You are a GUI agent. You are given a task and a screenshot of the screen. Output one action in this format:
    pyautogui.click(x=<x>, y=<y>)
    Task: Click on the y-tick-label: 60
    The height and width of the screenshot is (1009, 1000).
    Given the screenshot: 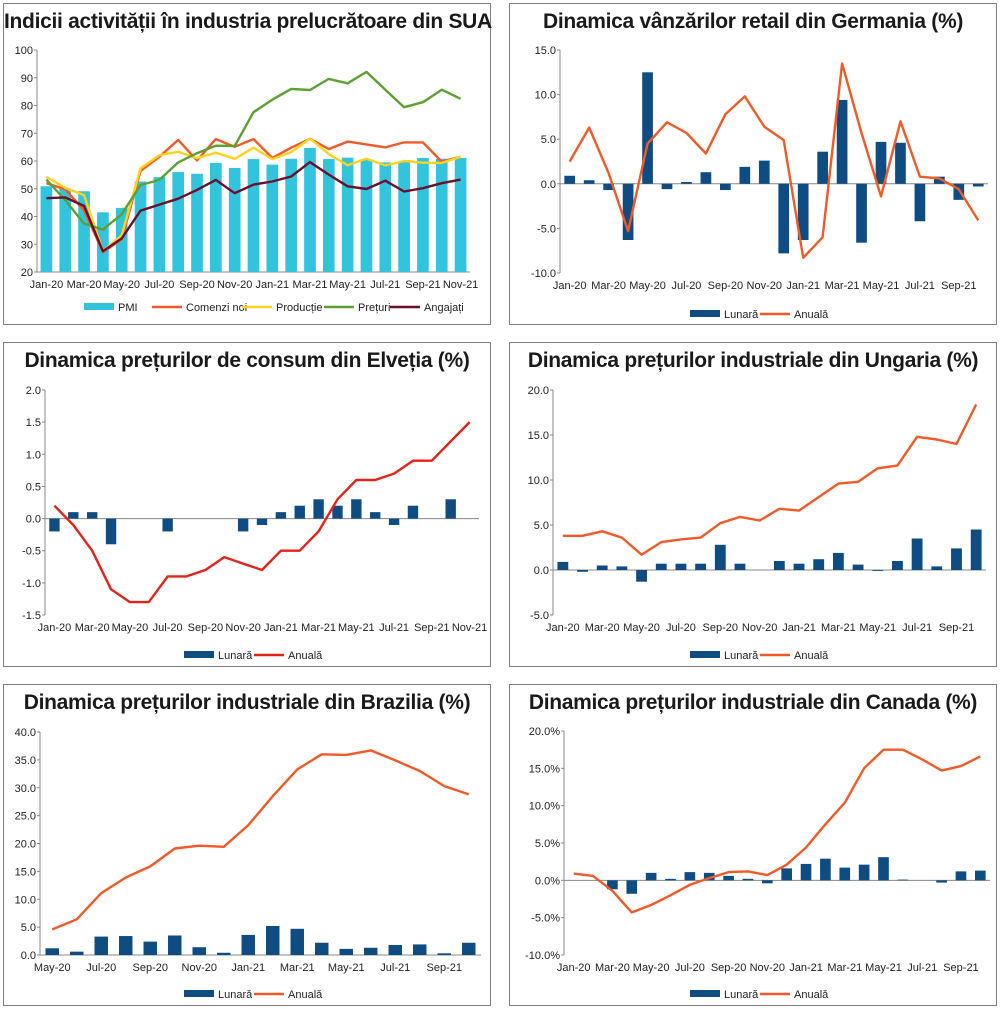 What is the action you would take?
    pyautogui.click(x=27, y=162)
    